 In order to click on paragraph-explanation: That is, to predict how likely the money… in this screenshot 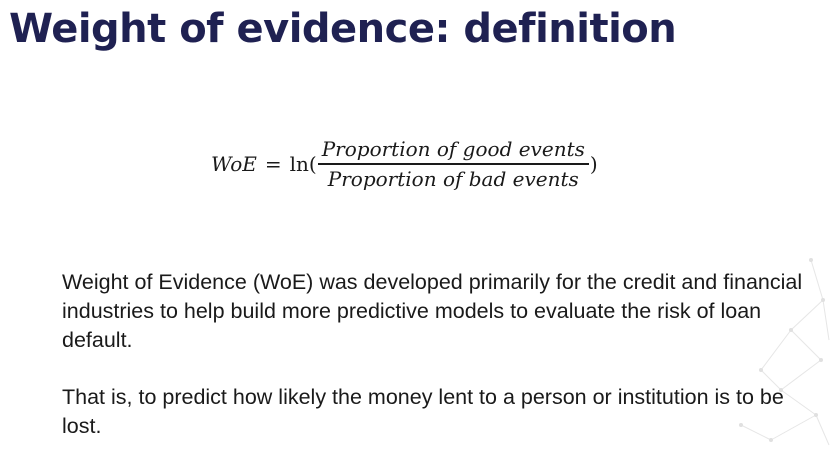, I will do `click(423, 411)`.